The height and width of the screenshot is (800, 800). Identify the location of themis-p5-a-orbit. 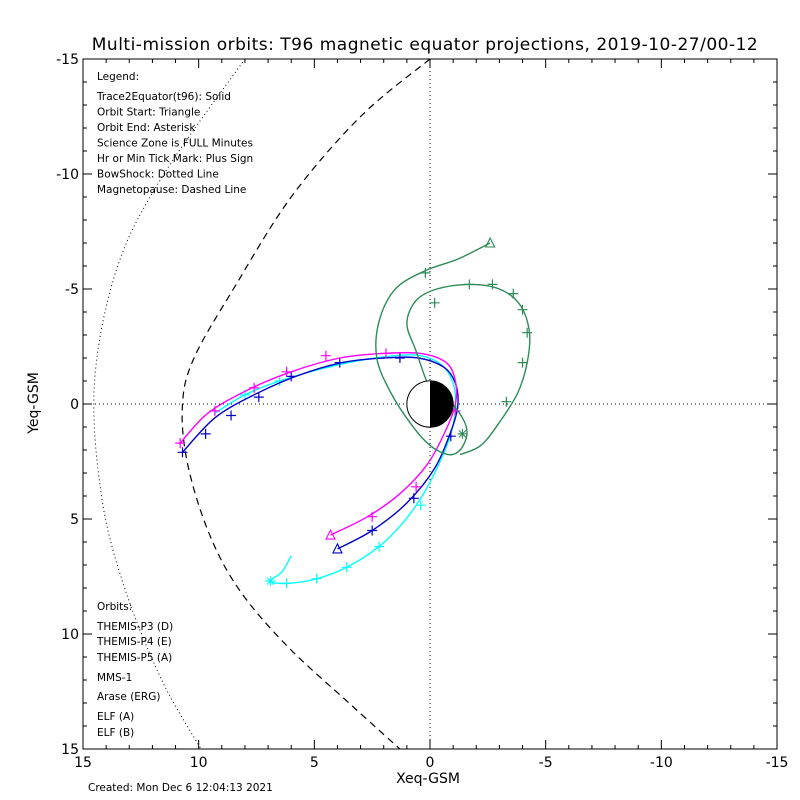
(318, 443).